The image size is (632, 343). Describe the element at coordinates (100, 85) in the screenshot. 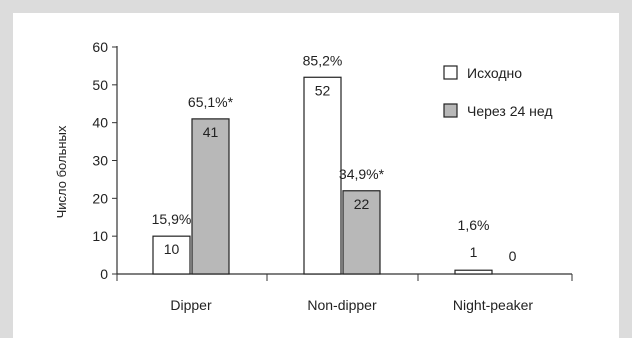

I see `y-tick-label: 50` at that location.